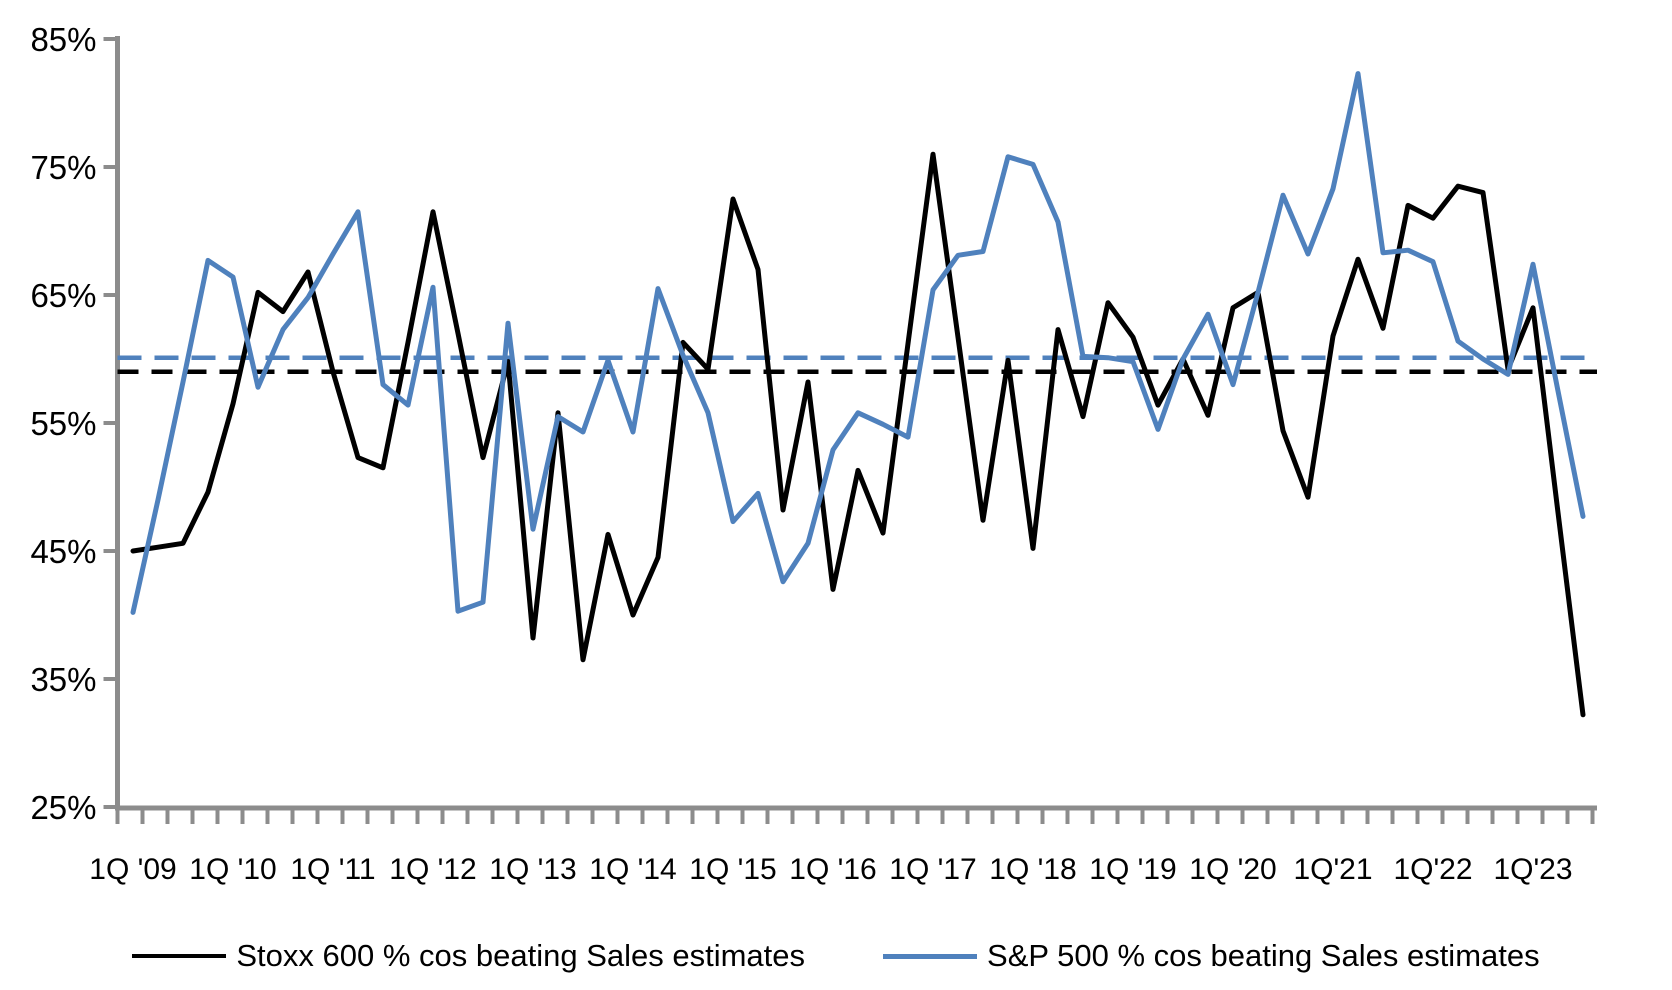  What do you see at coordinates (732, 869) in the screenshot?
I see `x-axis-label: 1Q '15` at bounding box center [732, 869].